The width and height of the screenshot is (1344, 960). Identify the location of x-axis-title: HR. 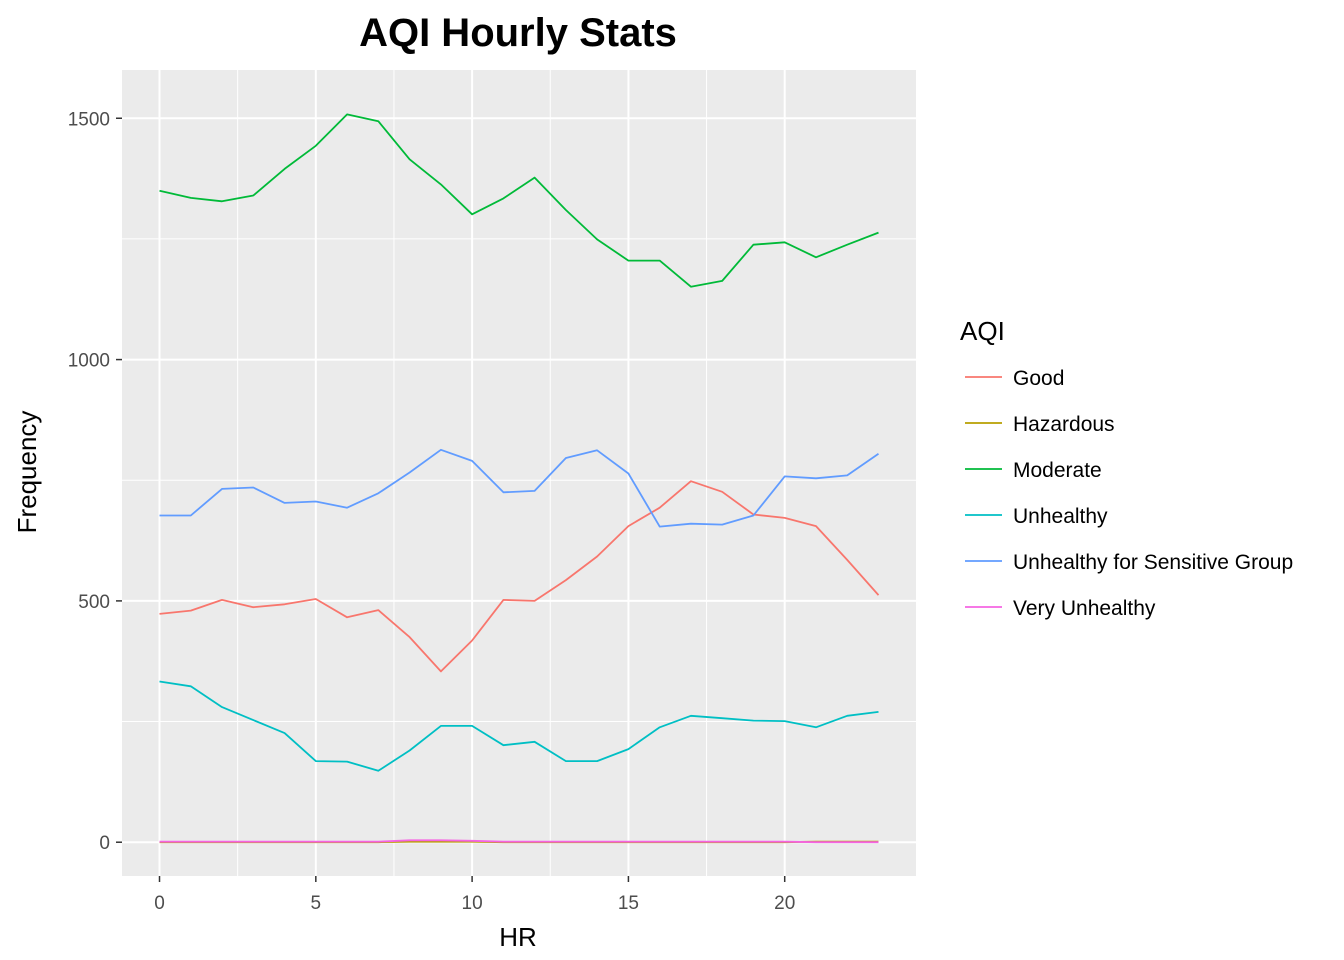
(518, 937).